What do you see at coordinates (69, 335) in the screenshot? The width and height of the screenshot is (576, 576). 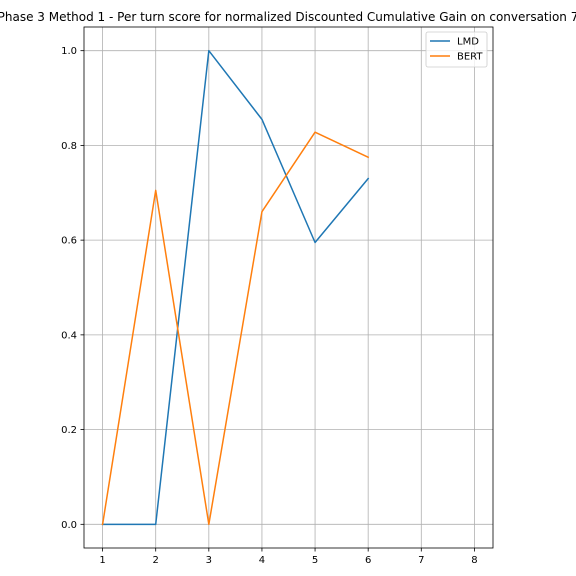 I see `y-tick-label: 0.4` at bounding box center [69, 335].